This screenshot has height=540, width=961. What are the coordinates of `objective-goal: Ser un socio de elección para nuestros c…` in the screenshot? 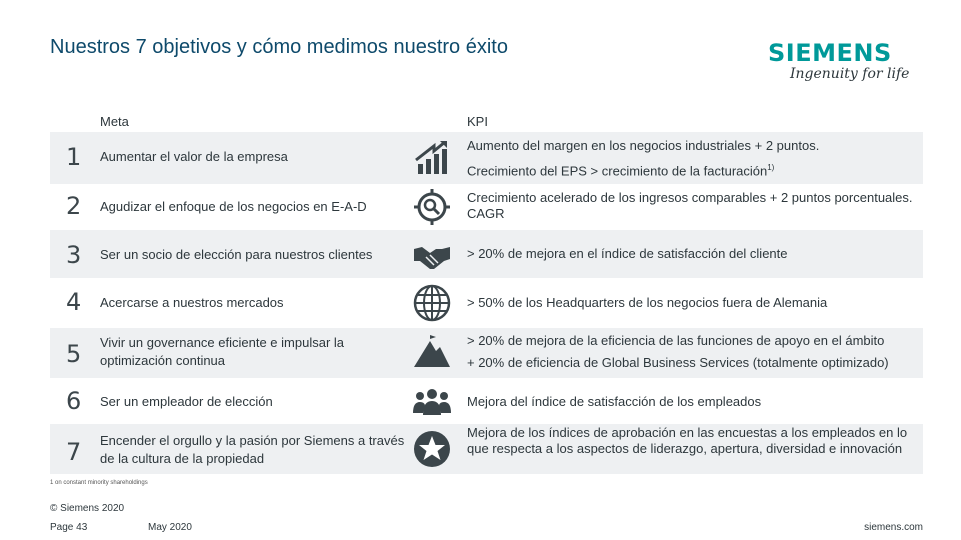 It's located at (236, 254).